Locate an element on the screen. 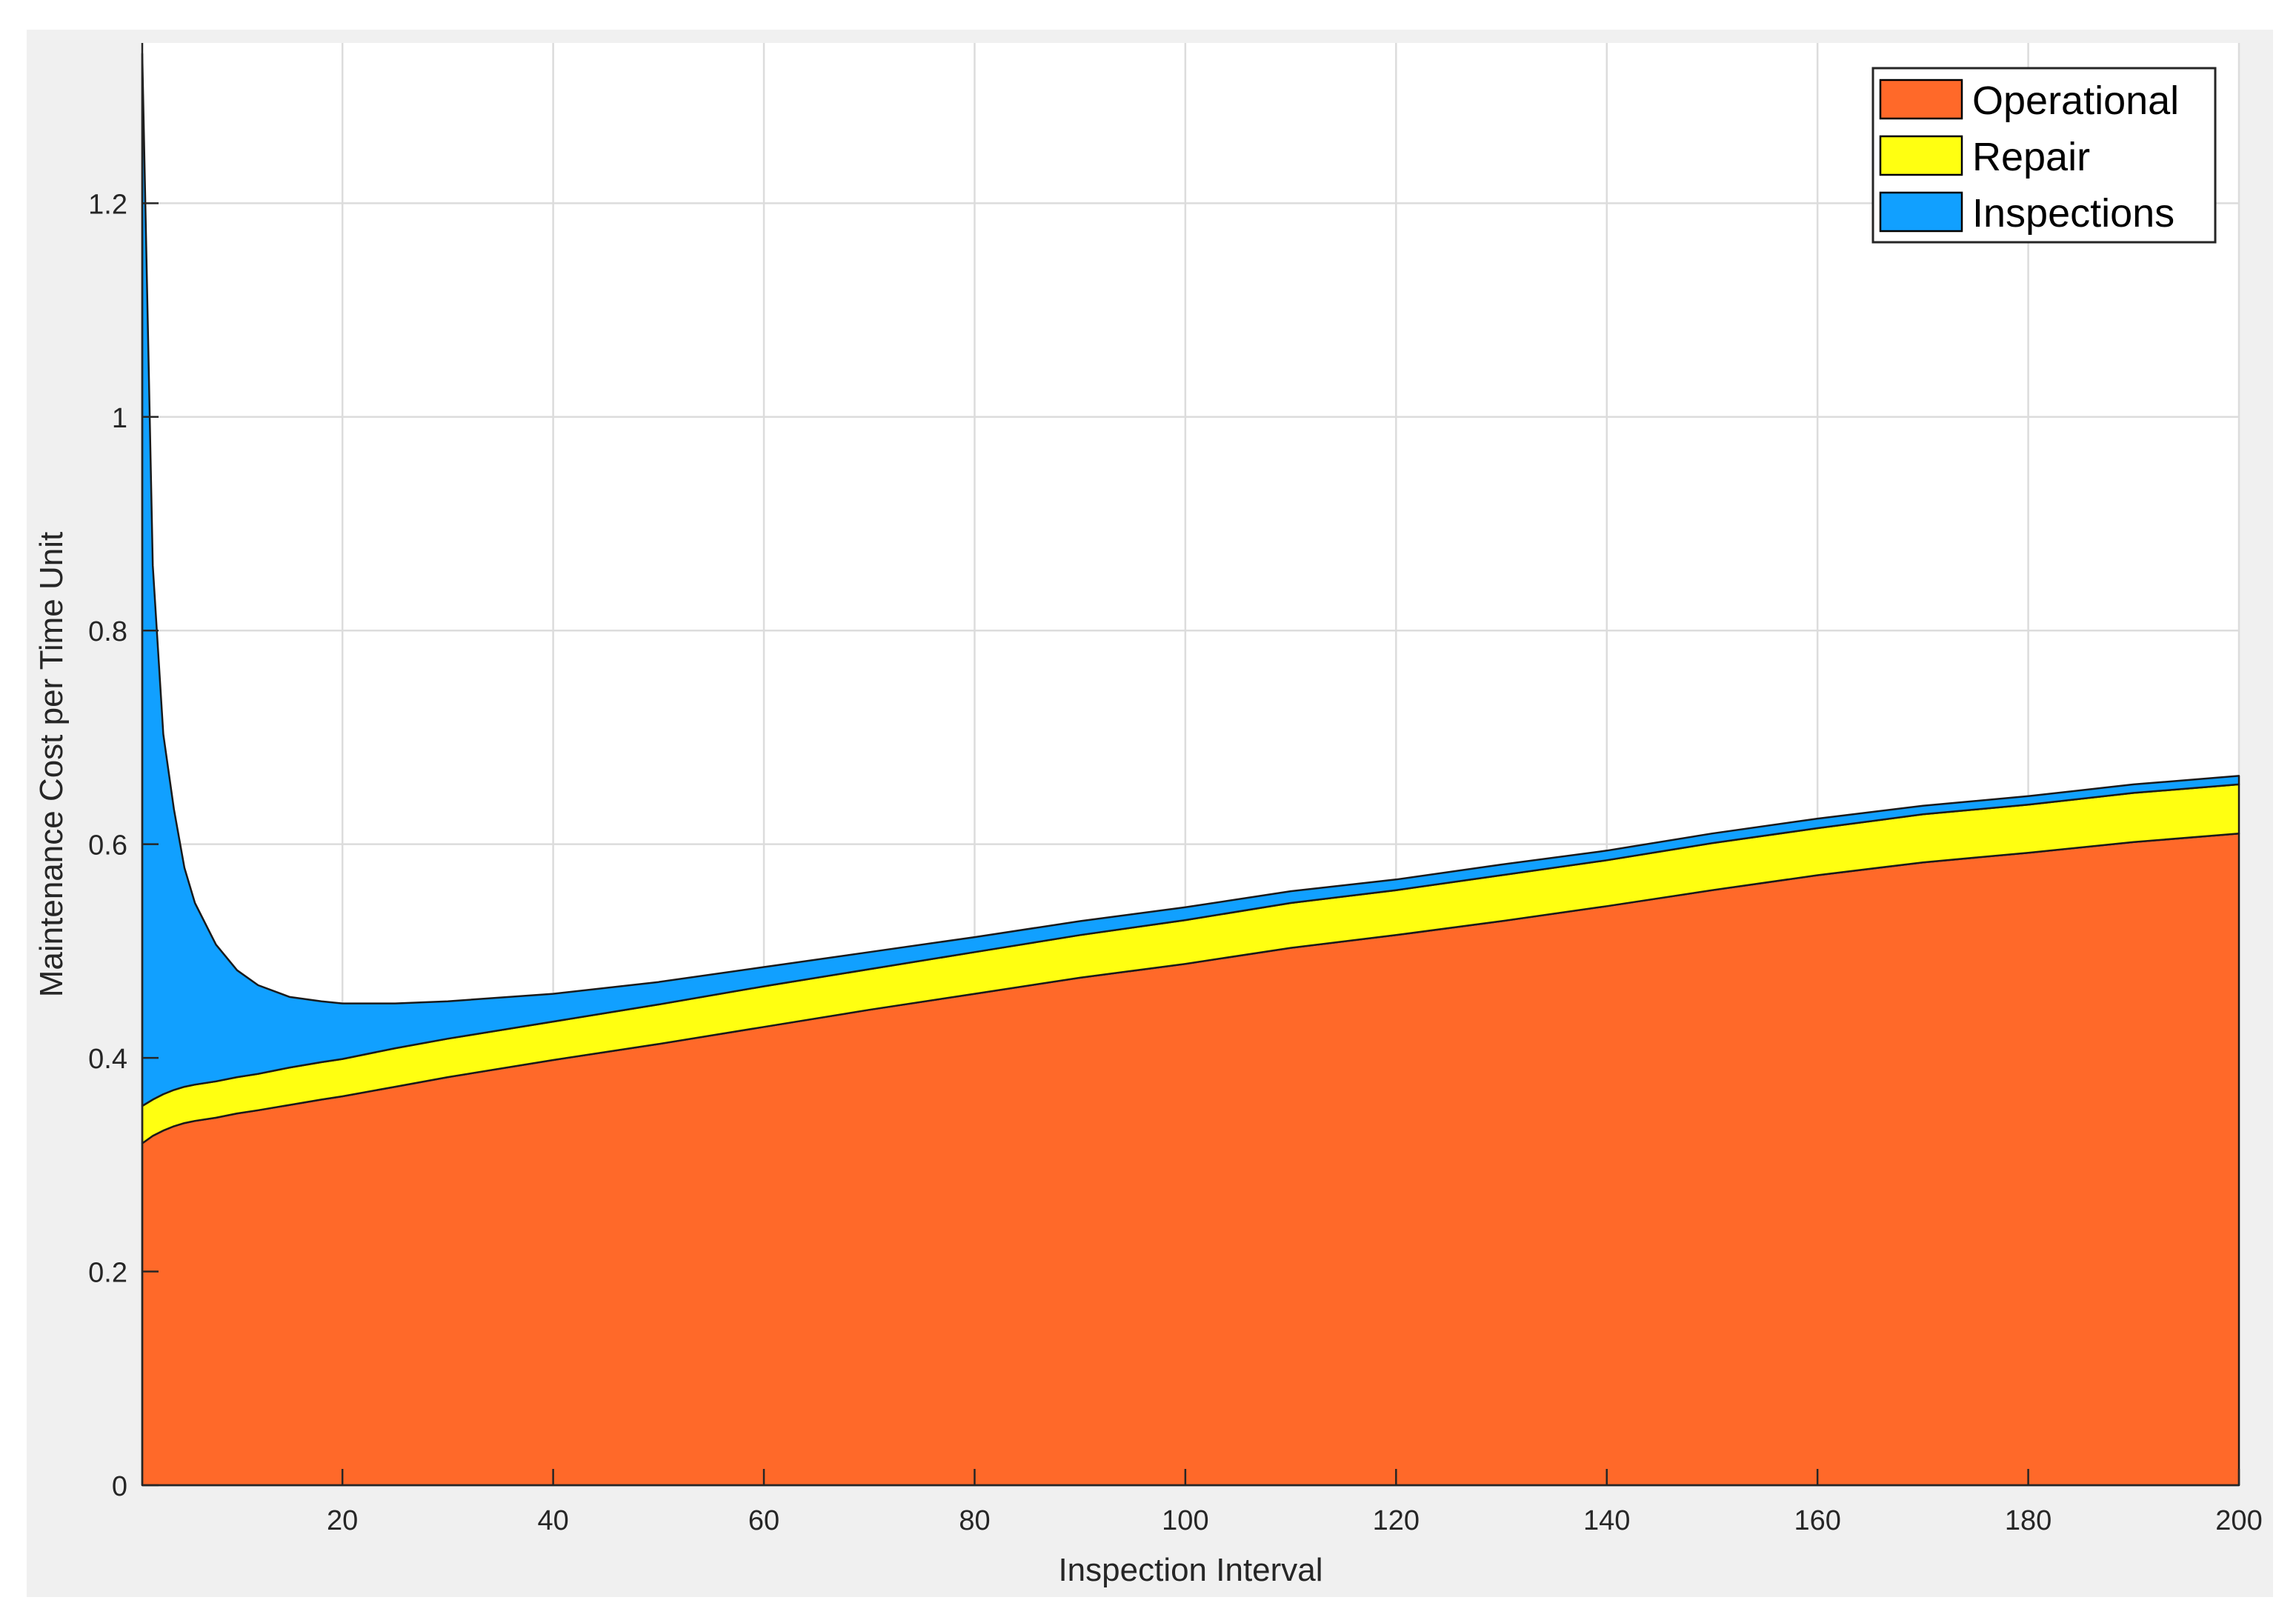  x-tick-label: 100 is located at coordinates (1185, 1520).